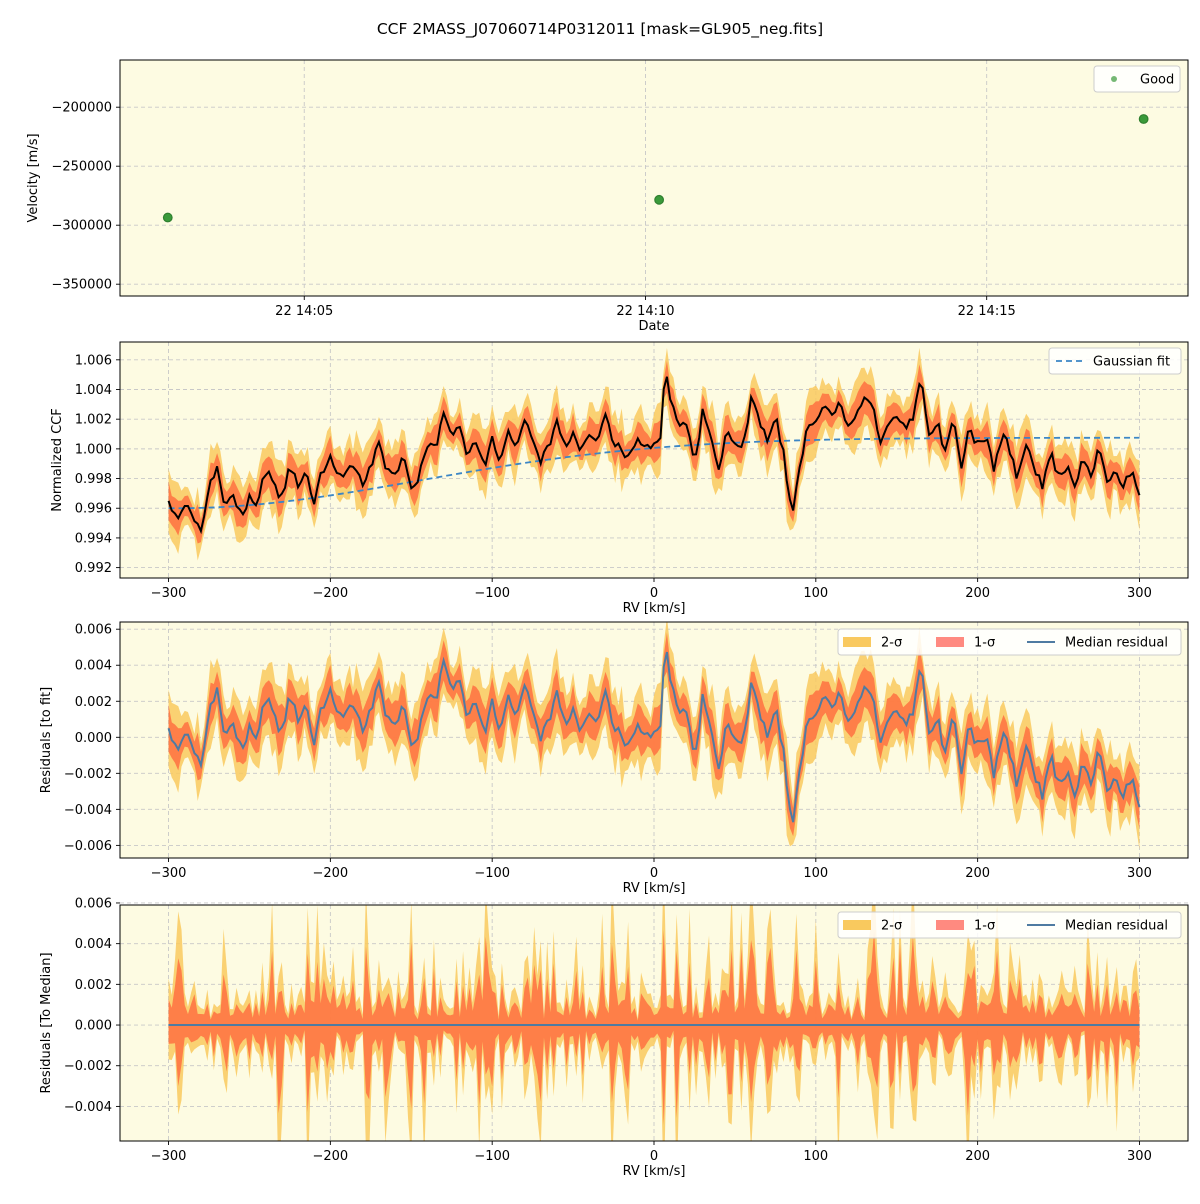  What do you see at coordinates (33, 177) in the screenshot?
I see `y-axis-label: Velocity [m/s]` at bounding box center [33, 177].